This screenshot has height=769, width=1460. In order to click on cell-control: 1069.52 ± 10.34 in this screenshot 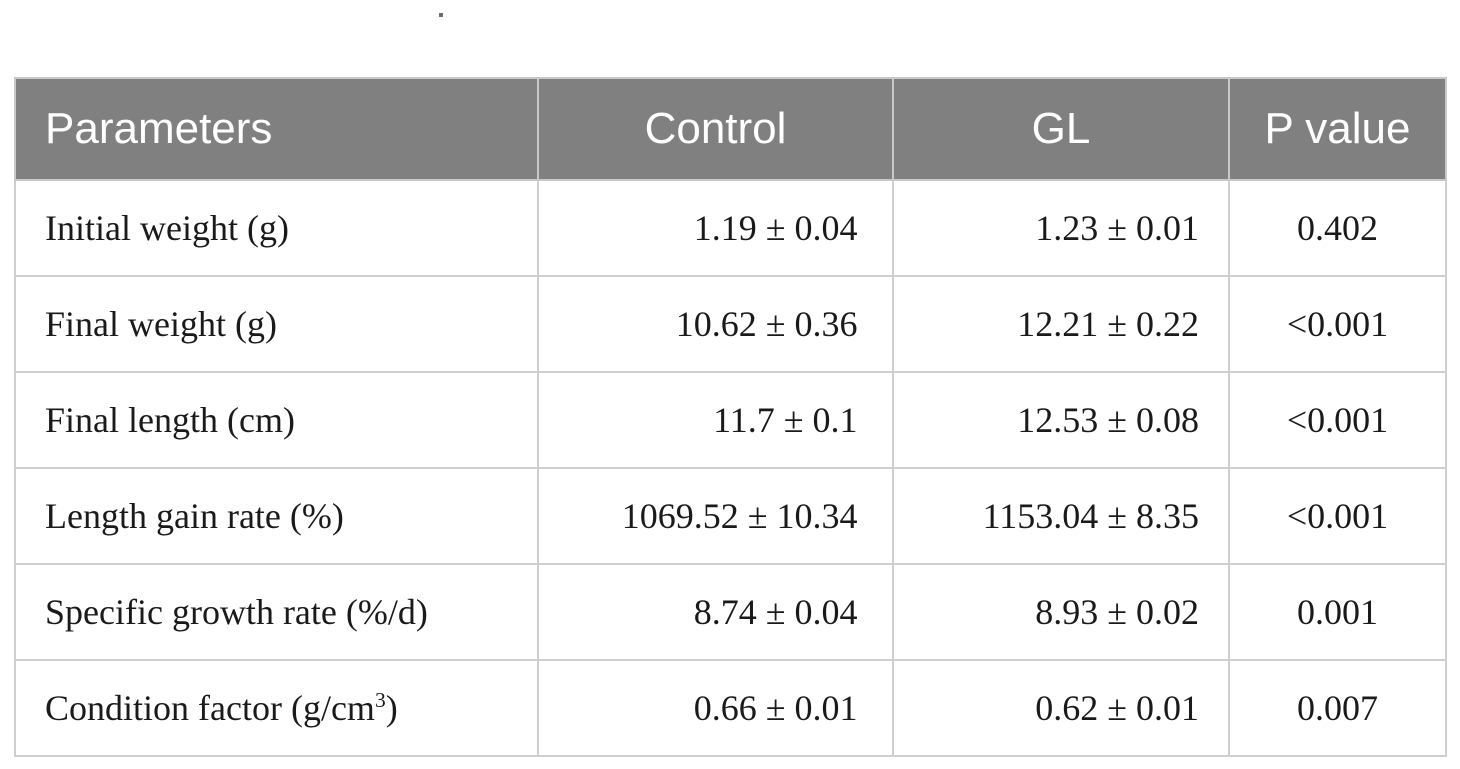, I will do `click(715, 516)`.